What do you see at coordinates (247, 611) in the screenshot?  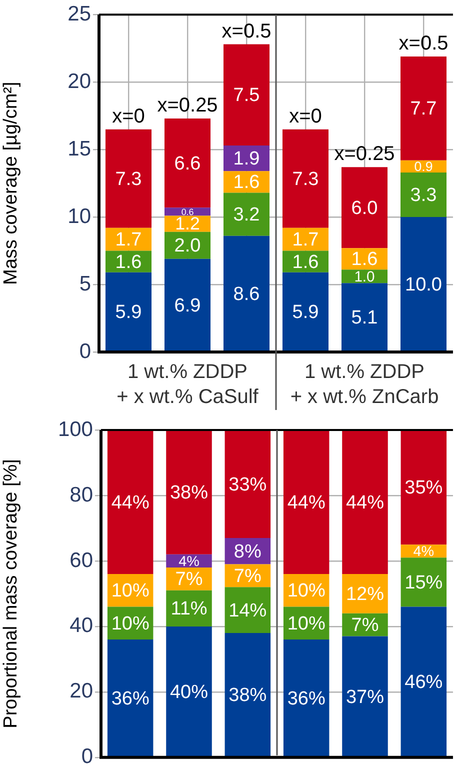 I see `data-label: 14%` at bounding box center [247, 611].